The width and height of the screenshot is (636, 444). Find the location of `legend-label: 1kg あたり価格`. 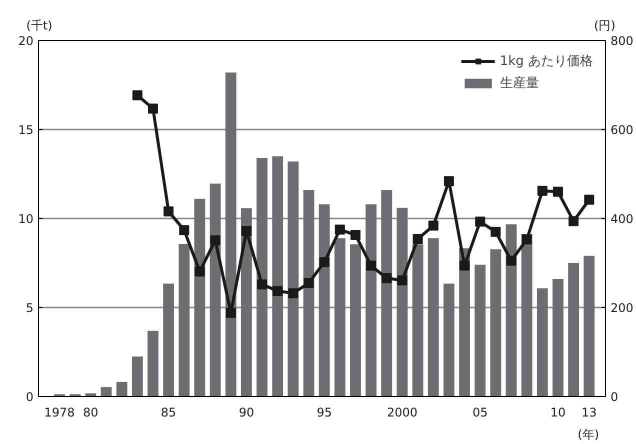

legend-label: 1kg あたり価格 is located at coordinates (546, 61).